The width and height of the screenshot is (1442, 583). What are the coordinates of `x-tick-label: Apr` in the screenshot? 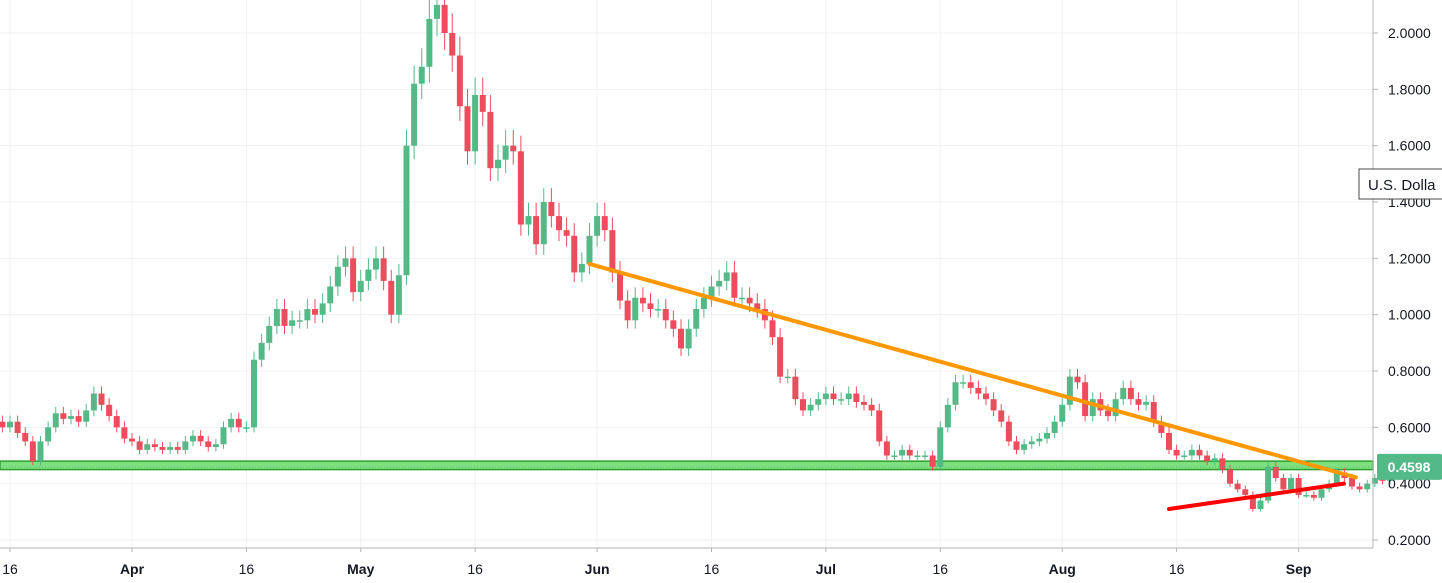 It's located at (132, 569).